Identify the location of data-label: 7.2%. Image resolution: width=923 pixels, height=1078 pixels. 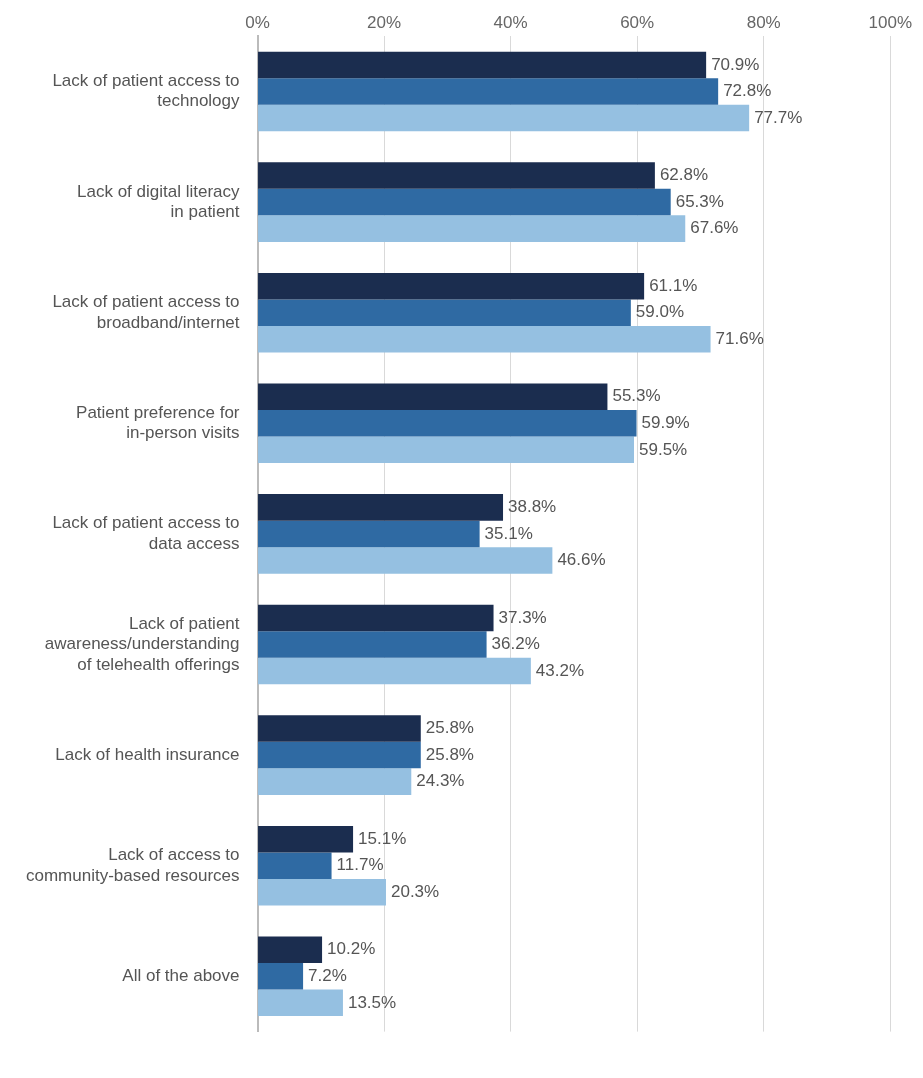
(327, 975).